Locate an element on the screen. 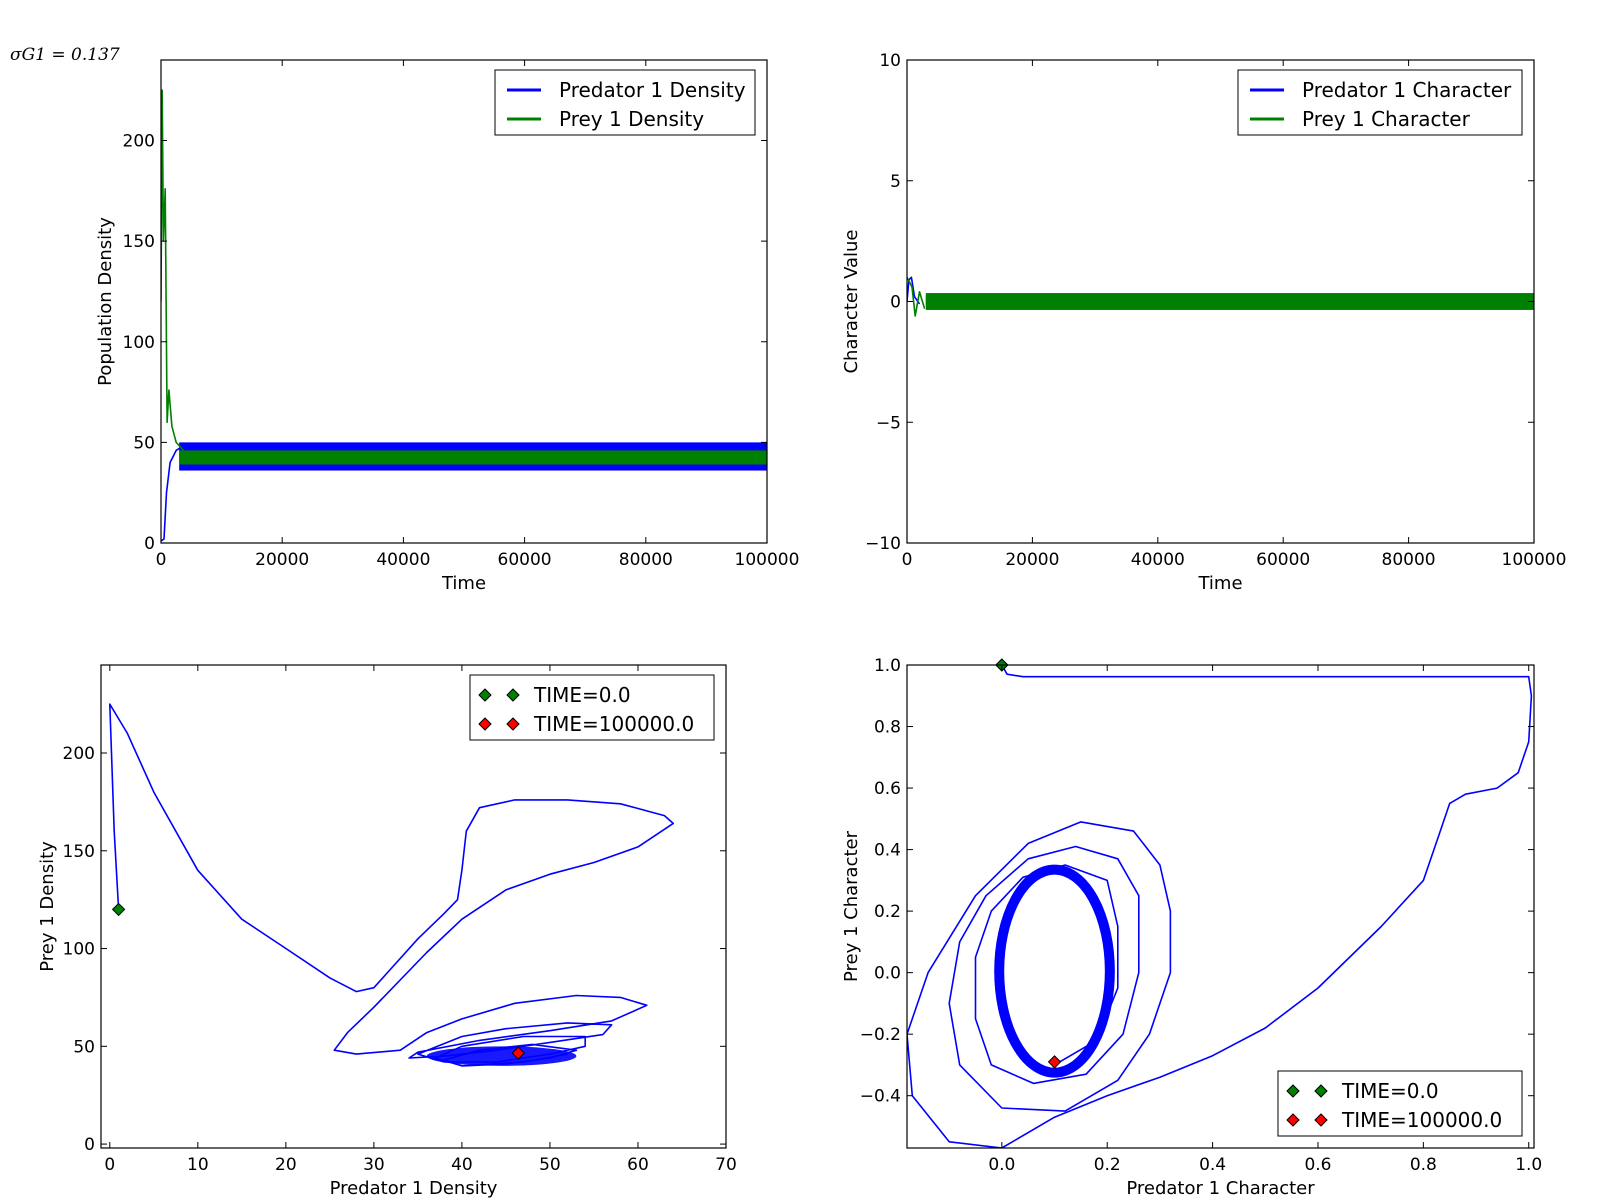  x-tick-label: 60 is located at coordinates (638, 1165).